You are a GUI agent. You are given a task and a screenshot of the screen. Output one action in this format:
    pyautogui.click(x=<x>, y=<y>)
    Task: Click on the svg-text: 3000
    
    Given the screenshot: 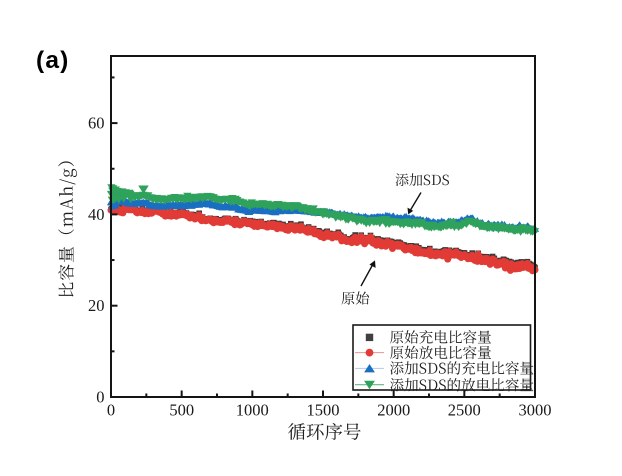 What is the action you would take?
    pyautogui.click(x=535, y=410)
    